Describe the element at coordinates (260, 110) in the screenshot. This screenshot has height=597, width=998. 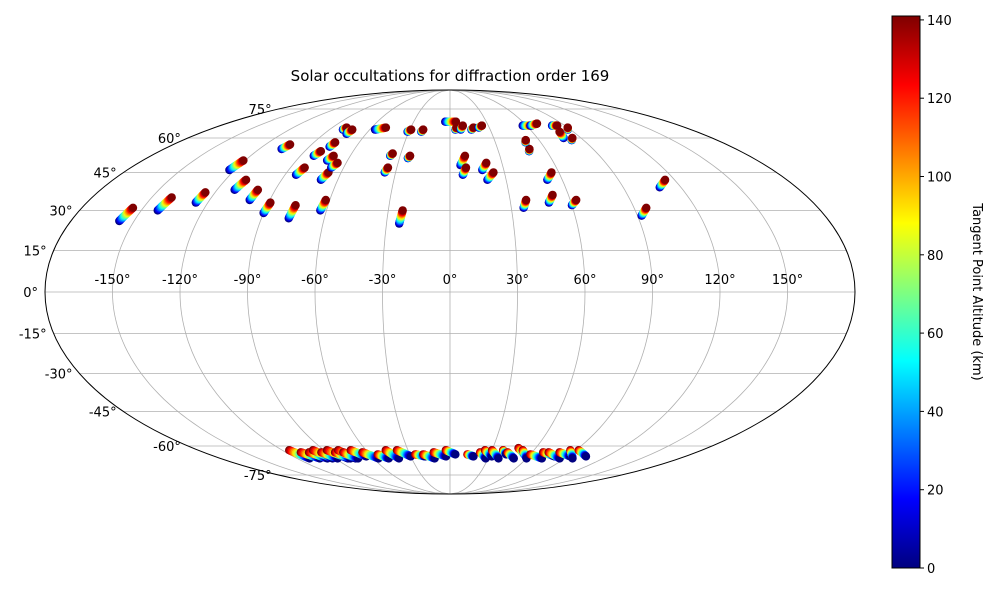
I see `latitude-tick-label: 75°` at that location.